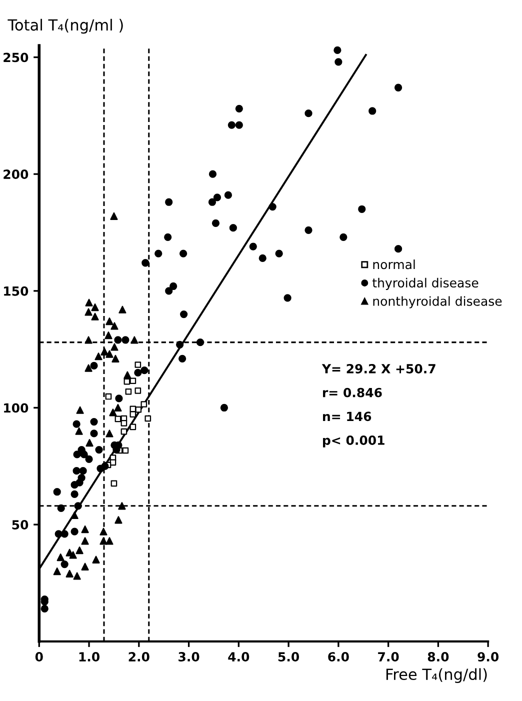  Describe the element at coordinates (347, 417) in the screenshot. I see `annotation: n= 146` at that location.